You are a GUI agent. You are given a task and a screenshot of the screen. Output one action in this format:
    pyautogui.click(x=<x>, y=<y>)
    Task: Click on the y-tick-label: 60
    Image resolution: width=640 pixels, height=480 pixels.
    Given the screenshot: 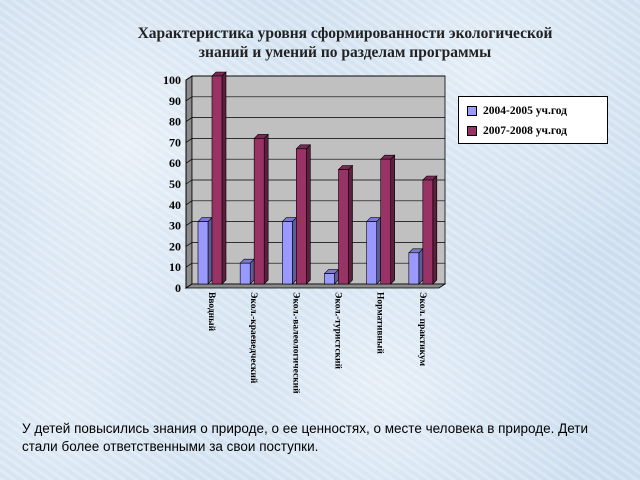 What is the action you would take?
    pyautogui.click(x=175, y=163)
    